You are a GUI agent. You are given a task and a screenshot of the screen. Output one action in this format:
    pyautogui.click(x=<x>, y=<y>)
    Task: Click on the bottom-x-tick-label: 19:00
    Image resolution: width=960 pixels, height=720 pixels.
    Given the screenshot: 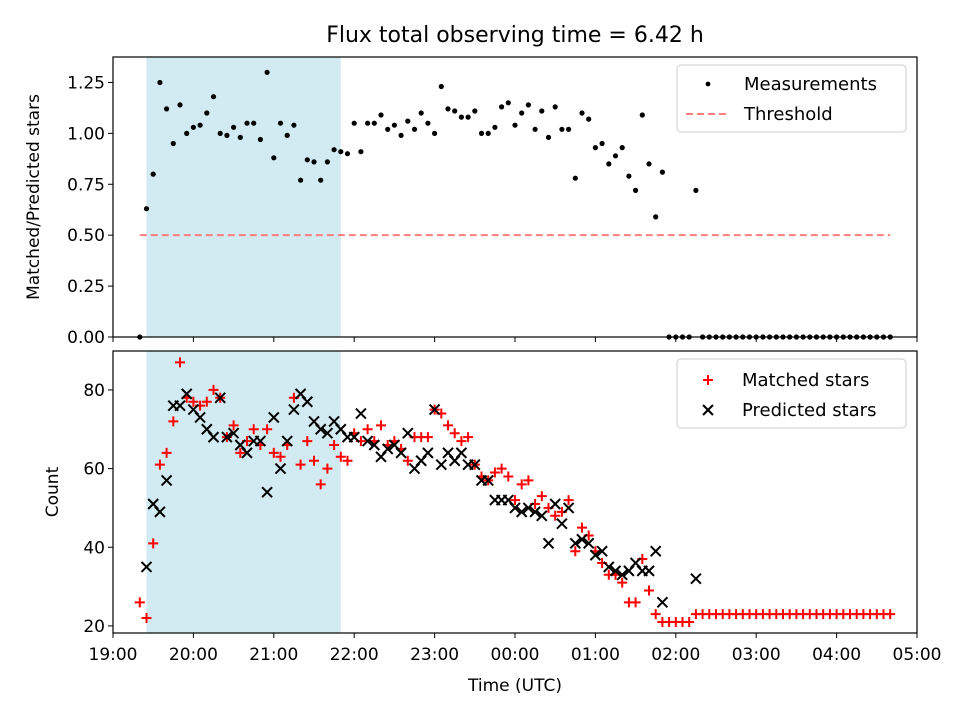 What is the action you would take?
    pyautogui.click(x=113, y=655)
    